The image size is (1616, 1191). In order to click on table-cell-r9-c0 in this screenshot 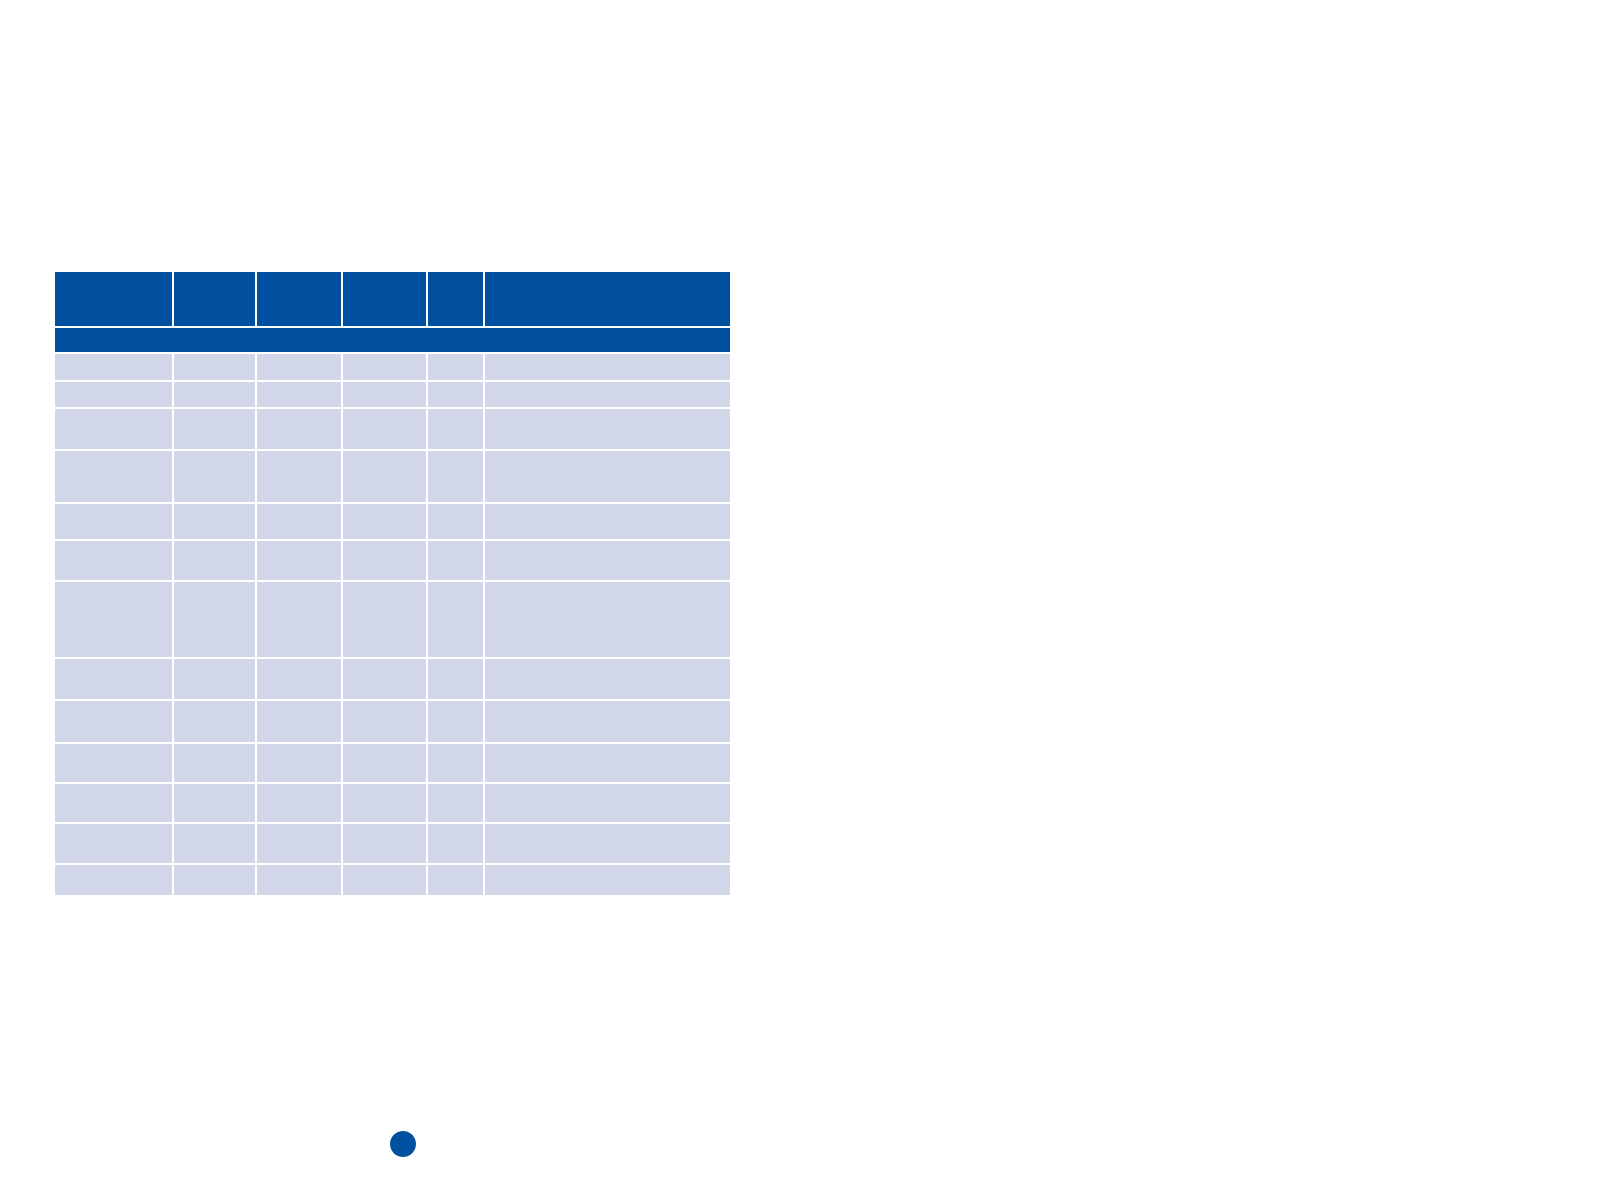, I will do `click(114, 764)`.